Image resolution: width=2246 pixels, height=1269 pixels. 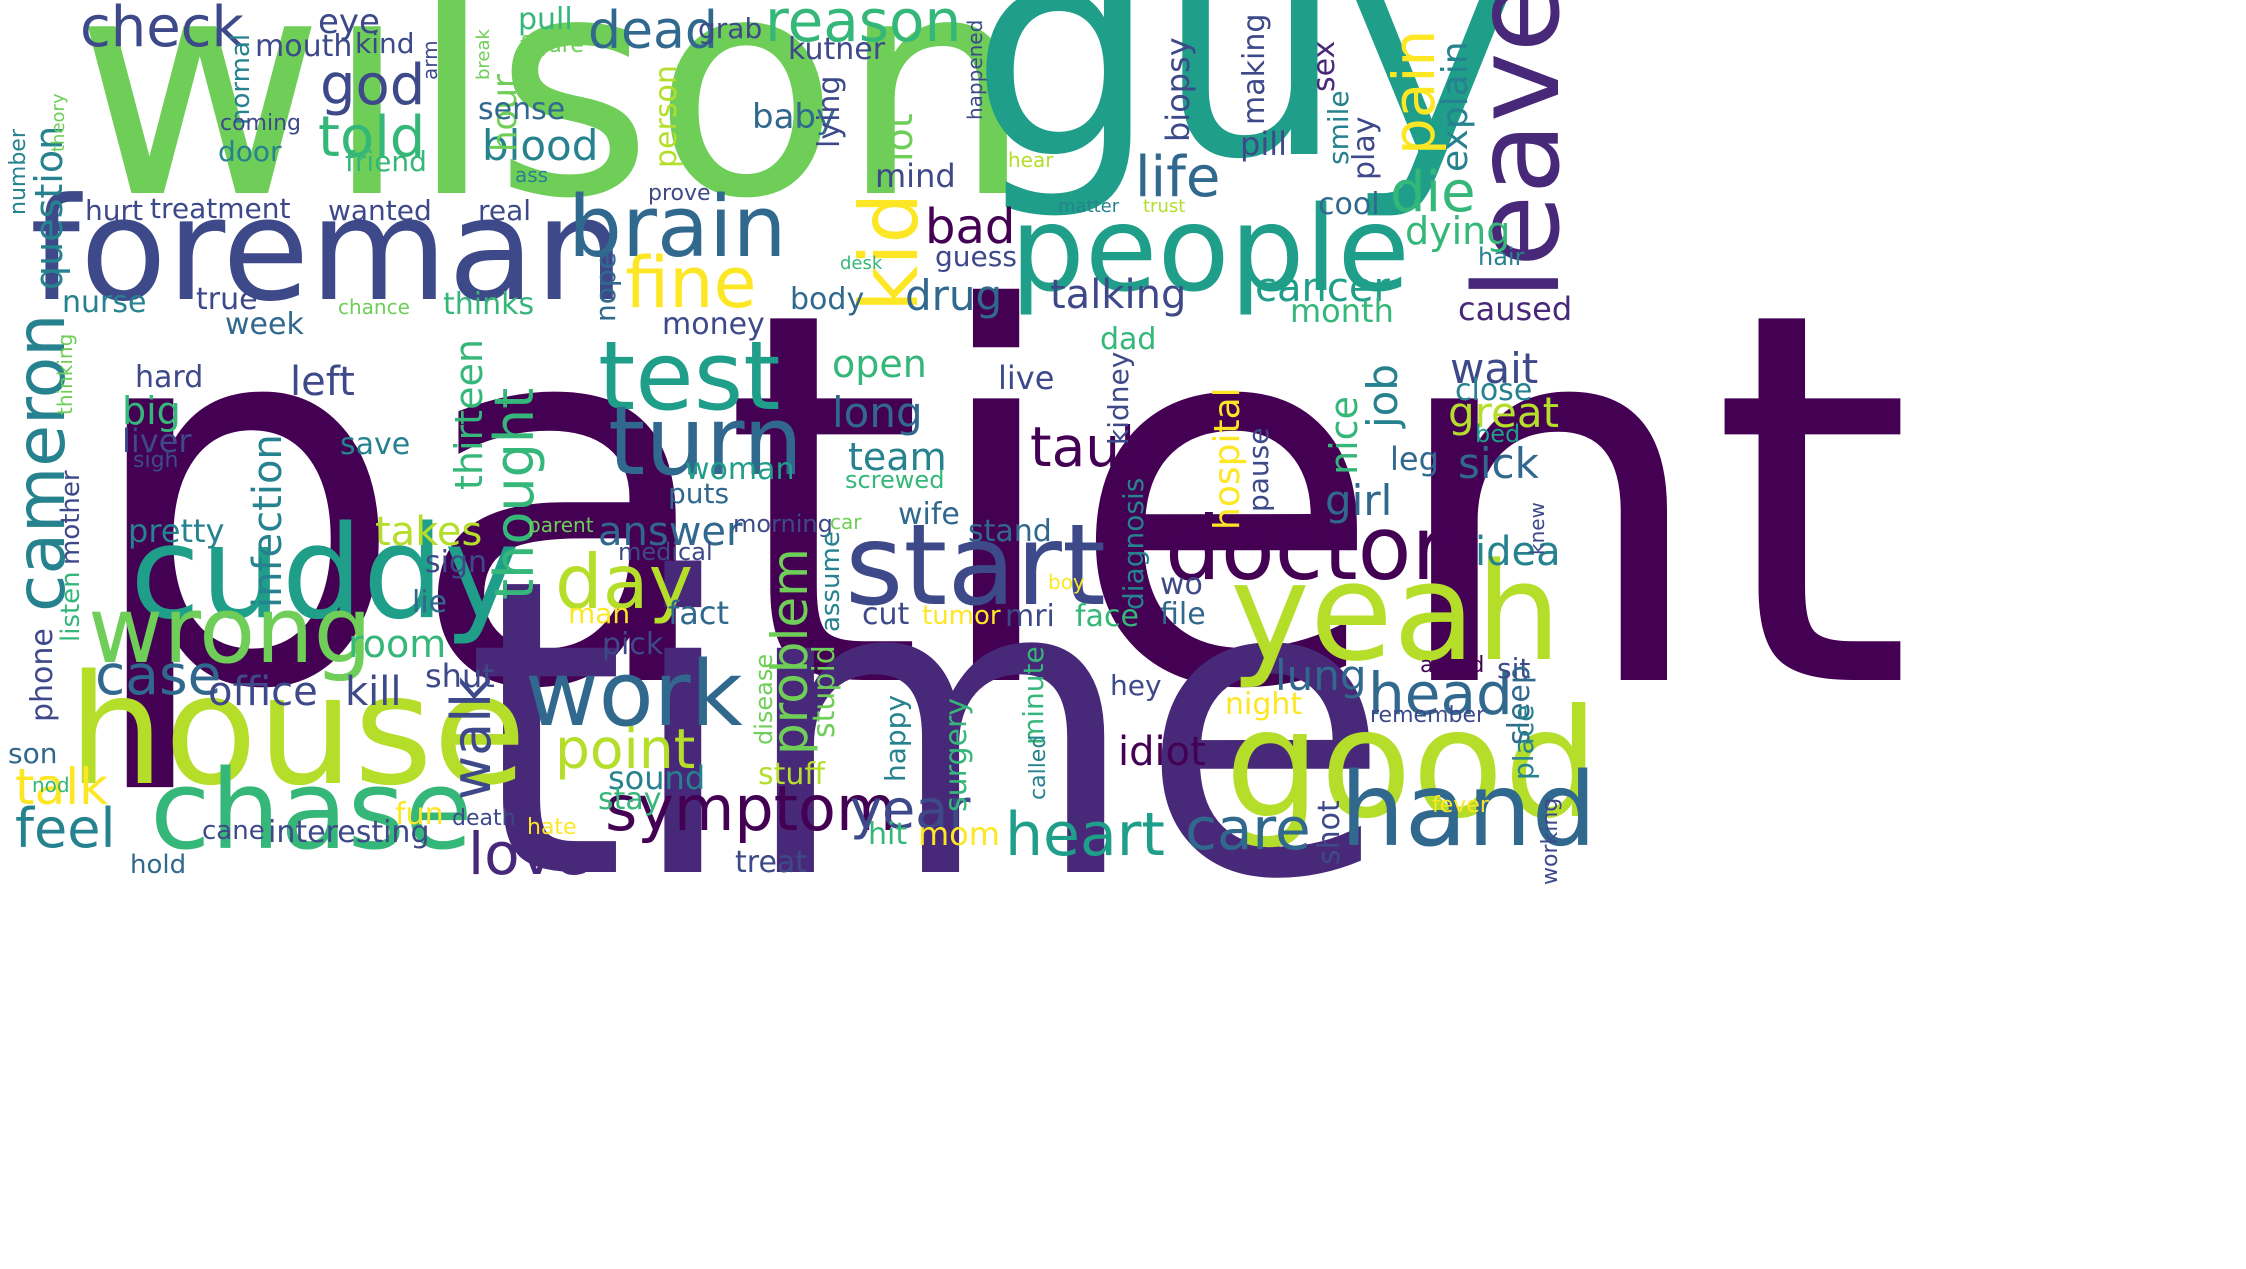 What do you see at coordinates (268, 521) in the screenshot?
I see `word-infection: infection` at bounding box center [268, 521].